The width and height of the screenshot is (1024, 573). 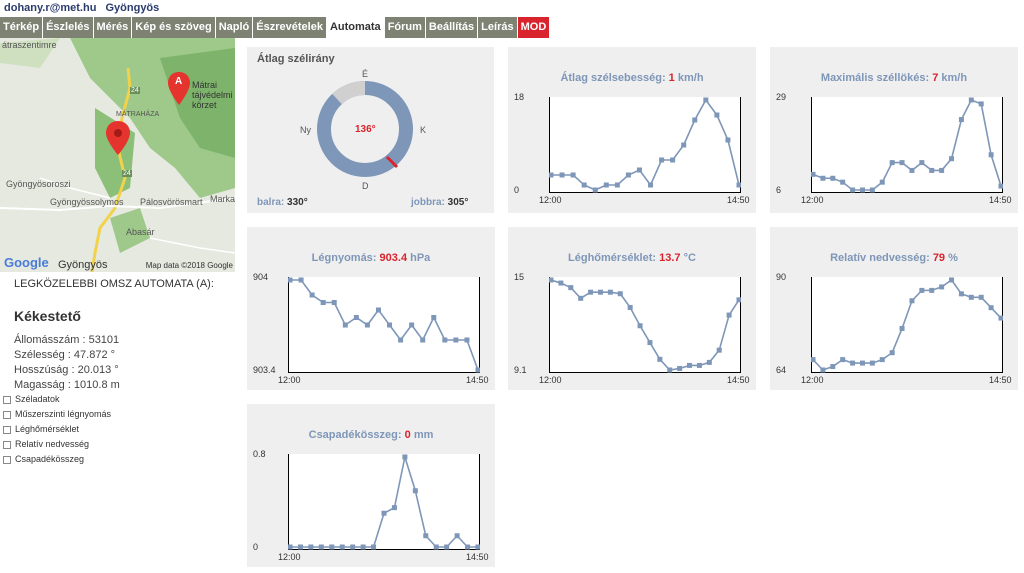 What do you see at coordinates (83, 265) in the screenshot?
I see `map-label-gyongyos: Gyöngyös` at bounding box center [83, 265].